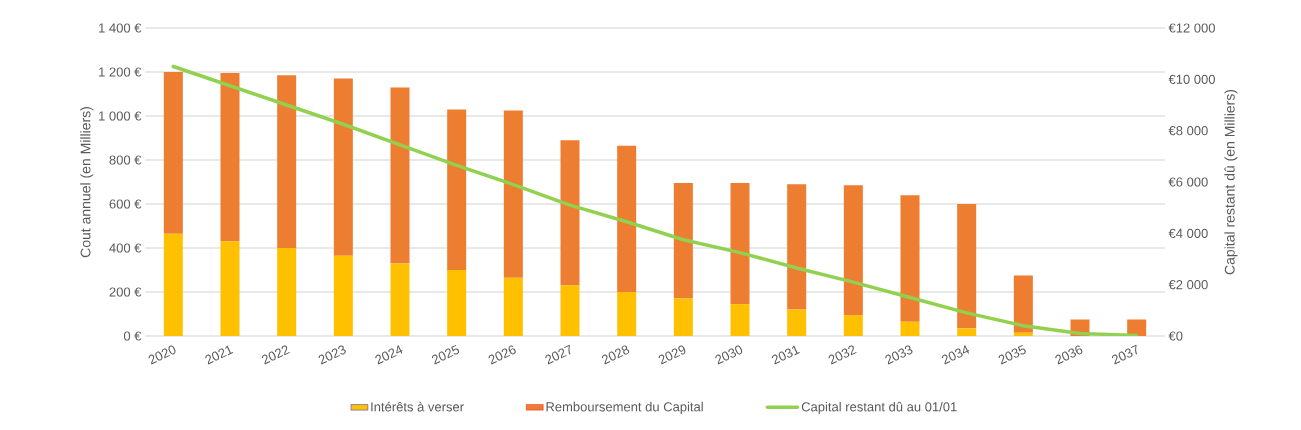 Image resolution: width=1301 pixels, height=430 pixels. Describe the element at coordinates (1191, 79) in the screenshot. I see `y2-tick-label: €10 000` at that location.